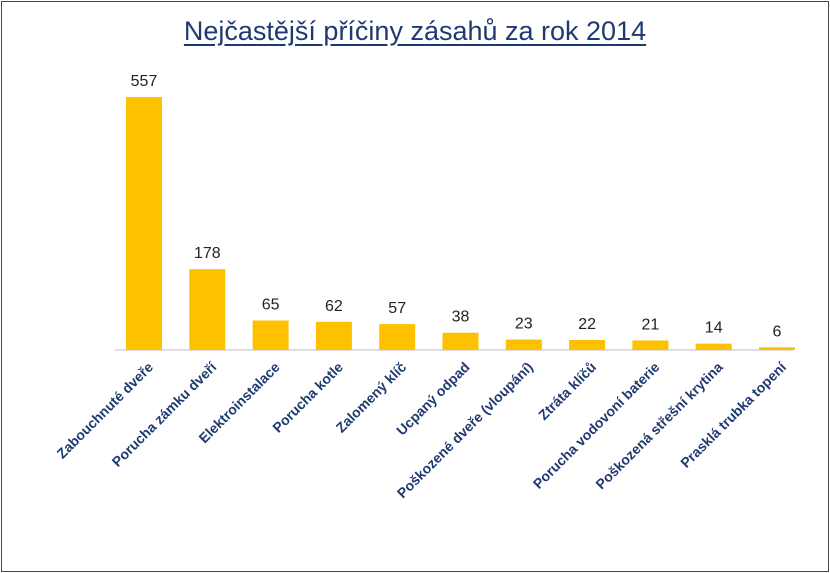 This screenshot has height=573, width=830. What do you see at coordinates (415, 31) in the screenshot?
I see `chart-title: Nejčastější příčiny zásahů za rok 2014` at bounding box center [415, 31].